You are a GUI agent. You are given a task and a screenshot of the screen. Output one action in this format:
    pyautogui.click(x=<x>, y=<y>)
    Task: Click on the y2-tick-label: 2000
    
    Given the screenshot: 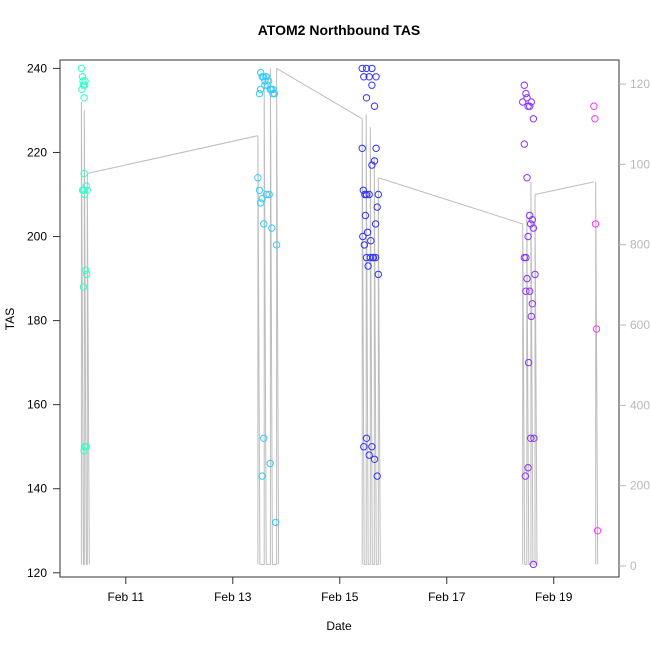 What is the action you would take?
    pyautogui.click(x=640, y=486)
    